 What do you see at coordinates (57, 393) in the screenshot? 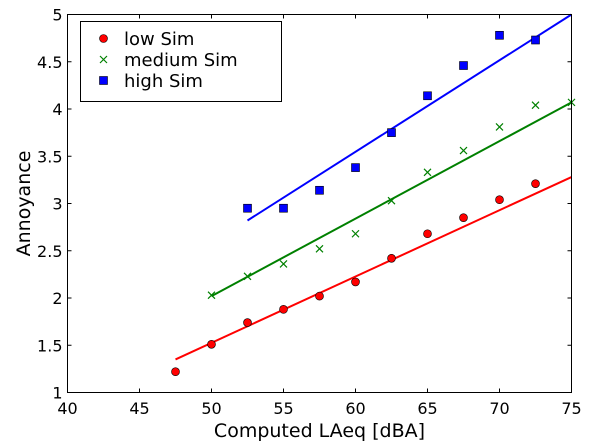
I see `y-tick-label-0: 1` at bounding box center [57, 393].